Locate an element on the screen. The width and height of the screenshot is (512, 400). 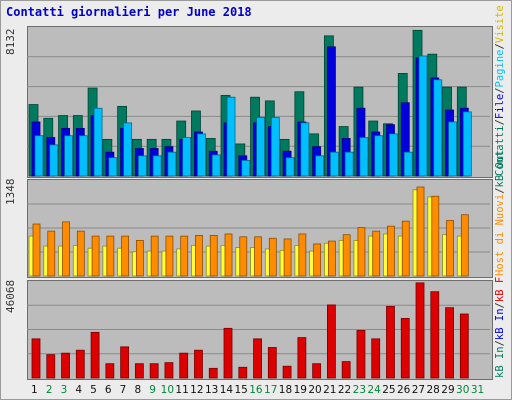
day-label: 31 is located at coordinates (477, 390).